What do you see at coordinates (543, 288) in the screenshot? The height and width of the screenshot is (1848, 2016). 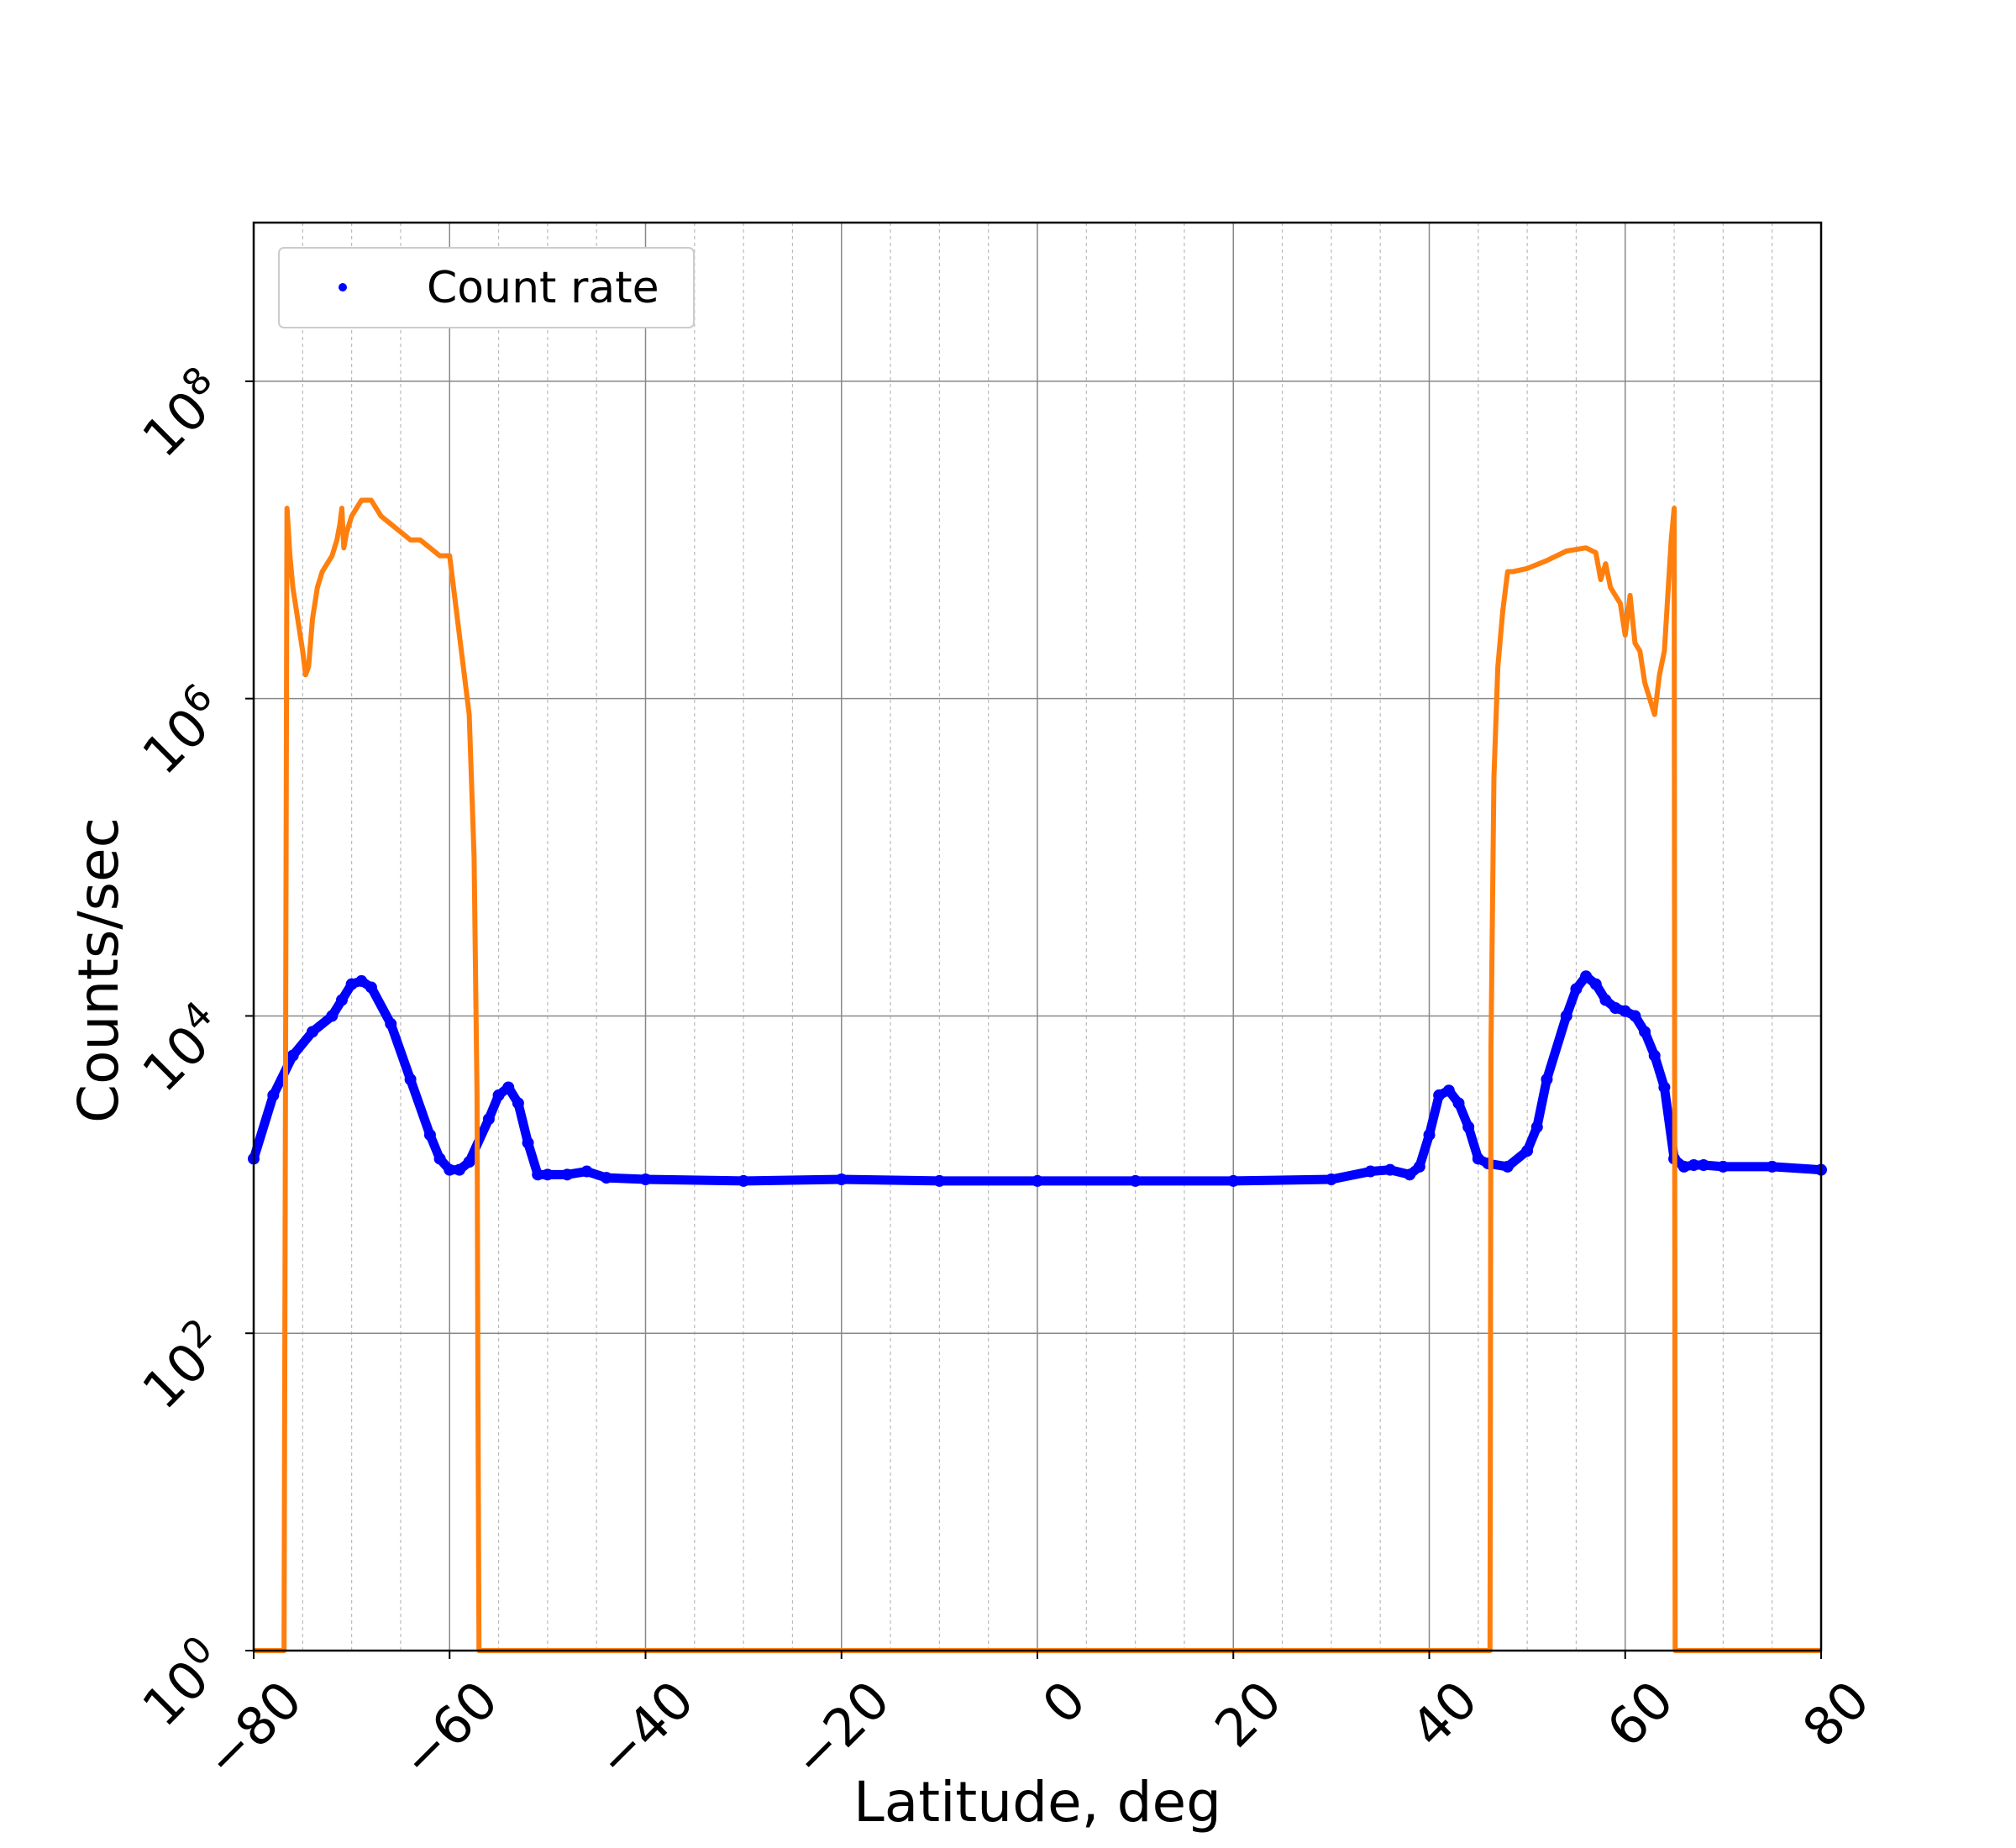 I see `legend-label-count-rate: Count rate` at bounding box center [543, 288].